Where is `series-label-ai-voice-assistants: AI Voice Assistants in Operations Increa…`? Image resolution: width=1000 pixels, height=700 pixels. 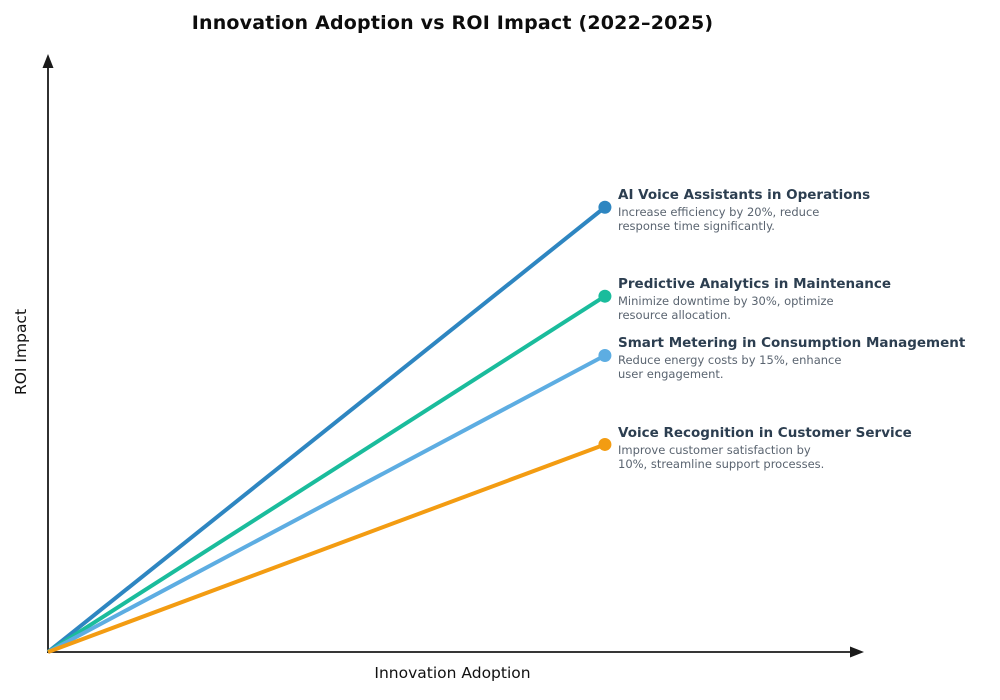 series-label-ai-voice-assistants: AI Voice Assistants in Operations Increa… is located at coordinates (744, 210).